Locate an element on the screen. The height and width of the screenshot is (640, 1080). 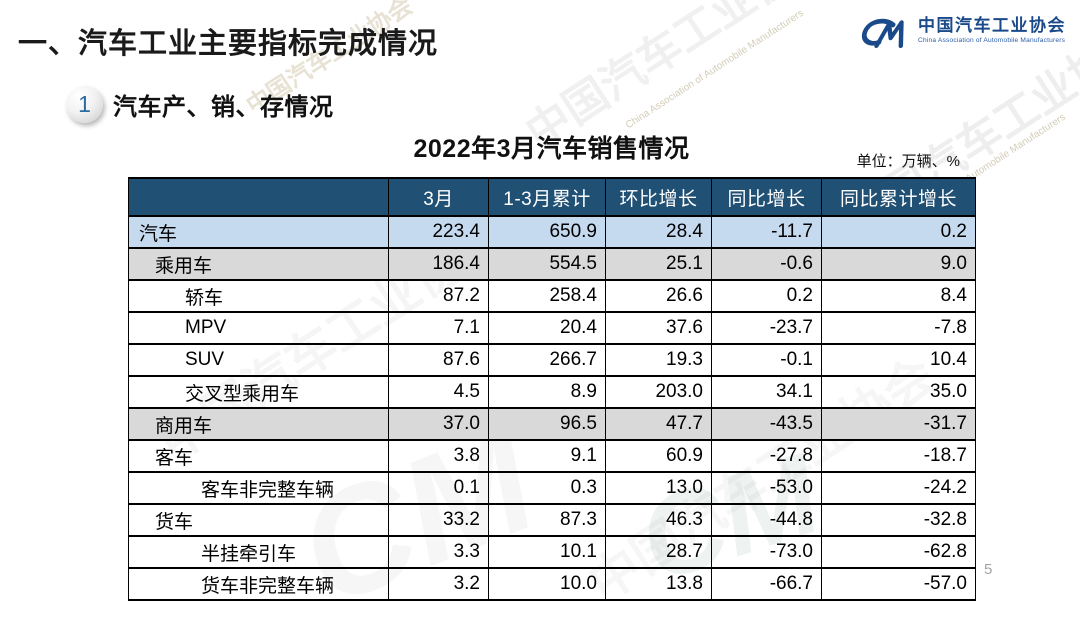
header-cell: 同比增长 is located at coordinates (766, 197).